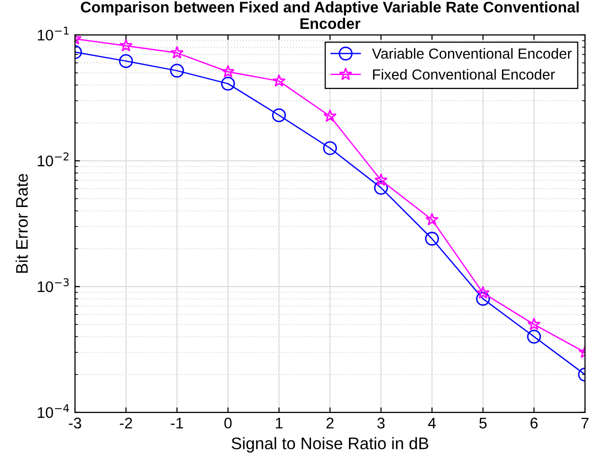 The image size is (600, 466). Describe the element at coordinates (381, 423) in the screenshot. I see `x-tick-label: 3` at that location.